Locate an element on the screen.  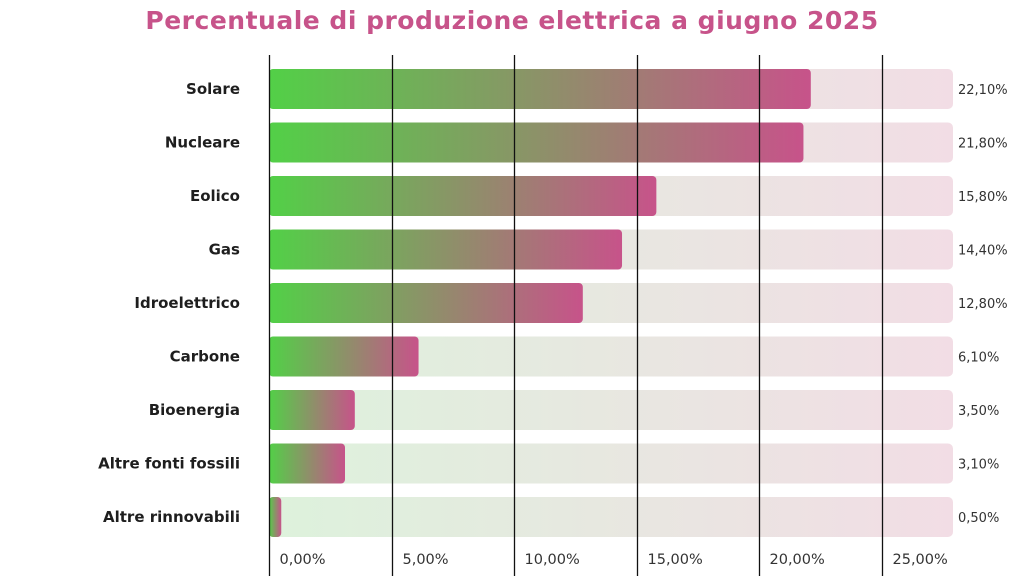
tick-label: 0,00% is located at coordinates (303, 560).